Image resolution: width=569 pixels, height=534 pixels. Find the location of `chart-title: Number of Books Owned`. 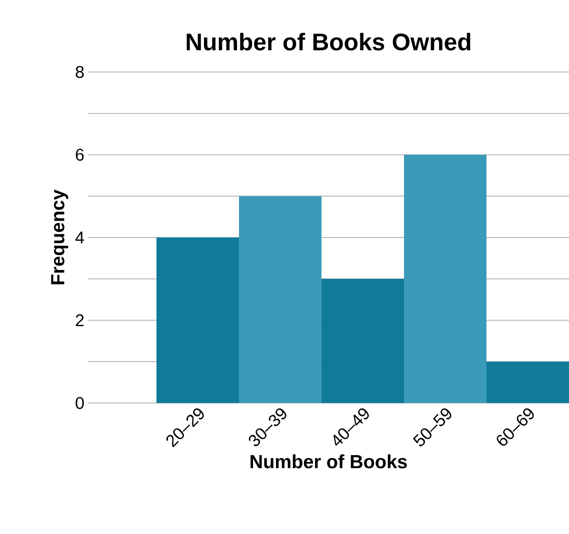

chart-title: Number of Books Owned is located at coordinates (328, 41).